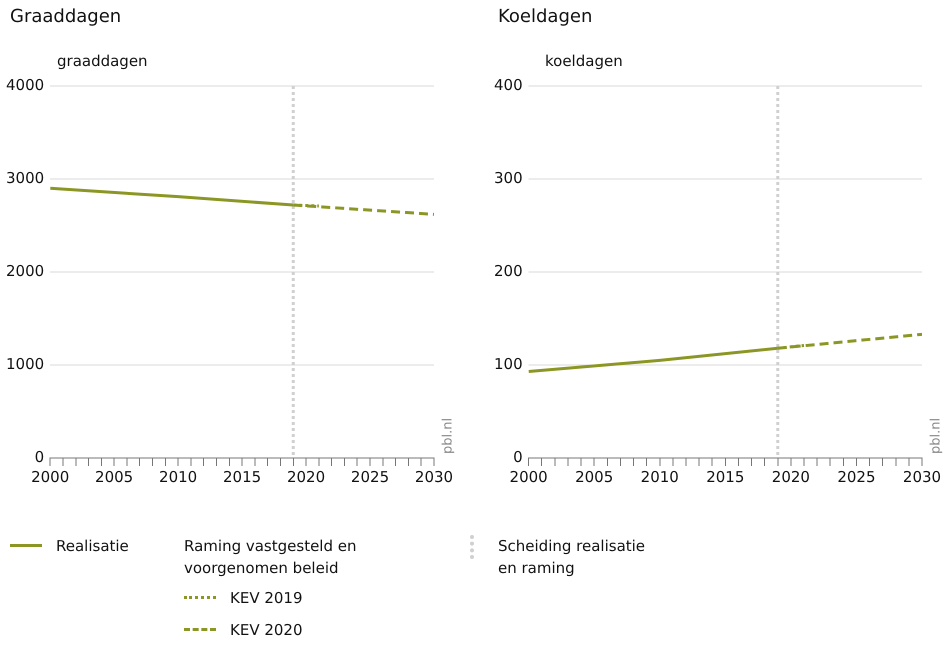 The width and height of the screenshot is (944, 645). I want to click on legend-label: KEV 2019, so click(266, 598).